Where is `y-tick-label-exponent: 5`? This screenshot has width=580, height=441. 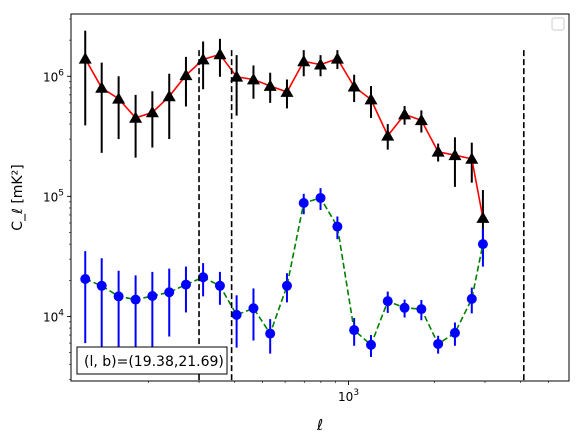
y-tick-label-exponent: 5 is located at coordinates (61, 193).